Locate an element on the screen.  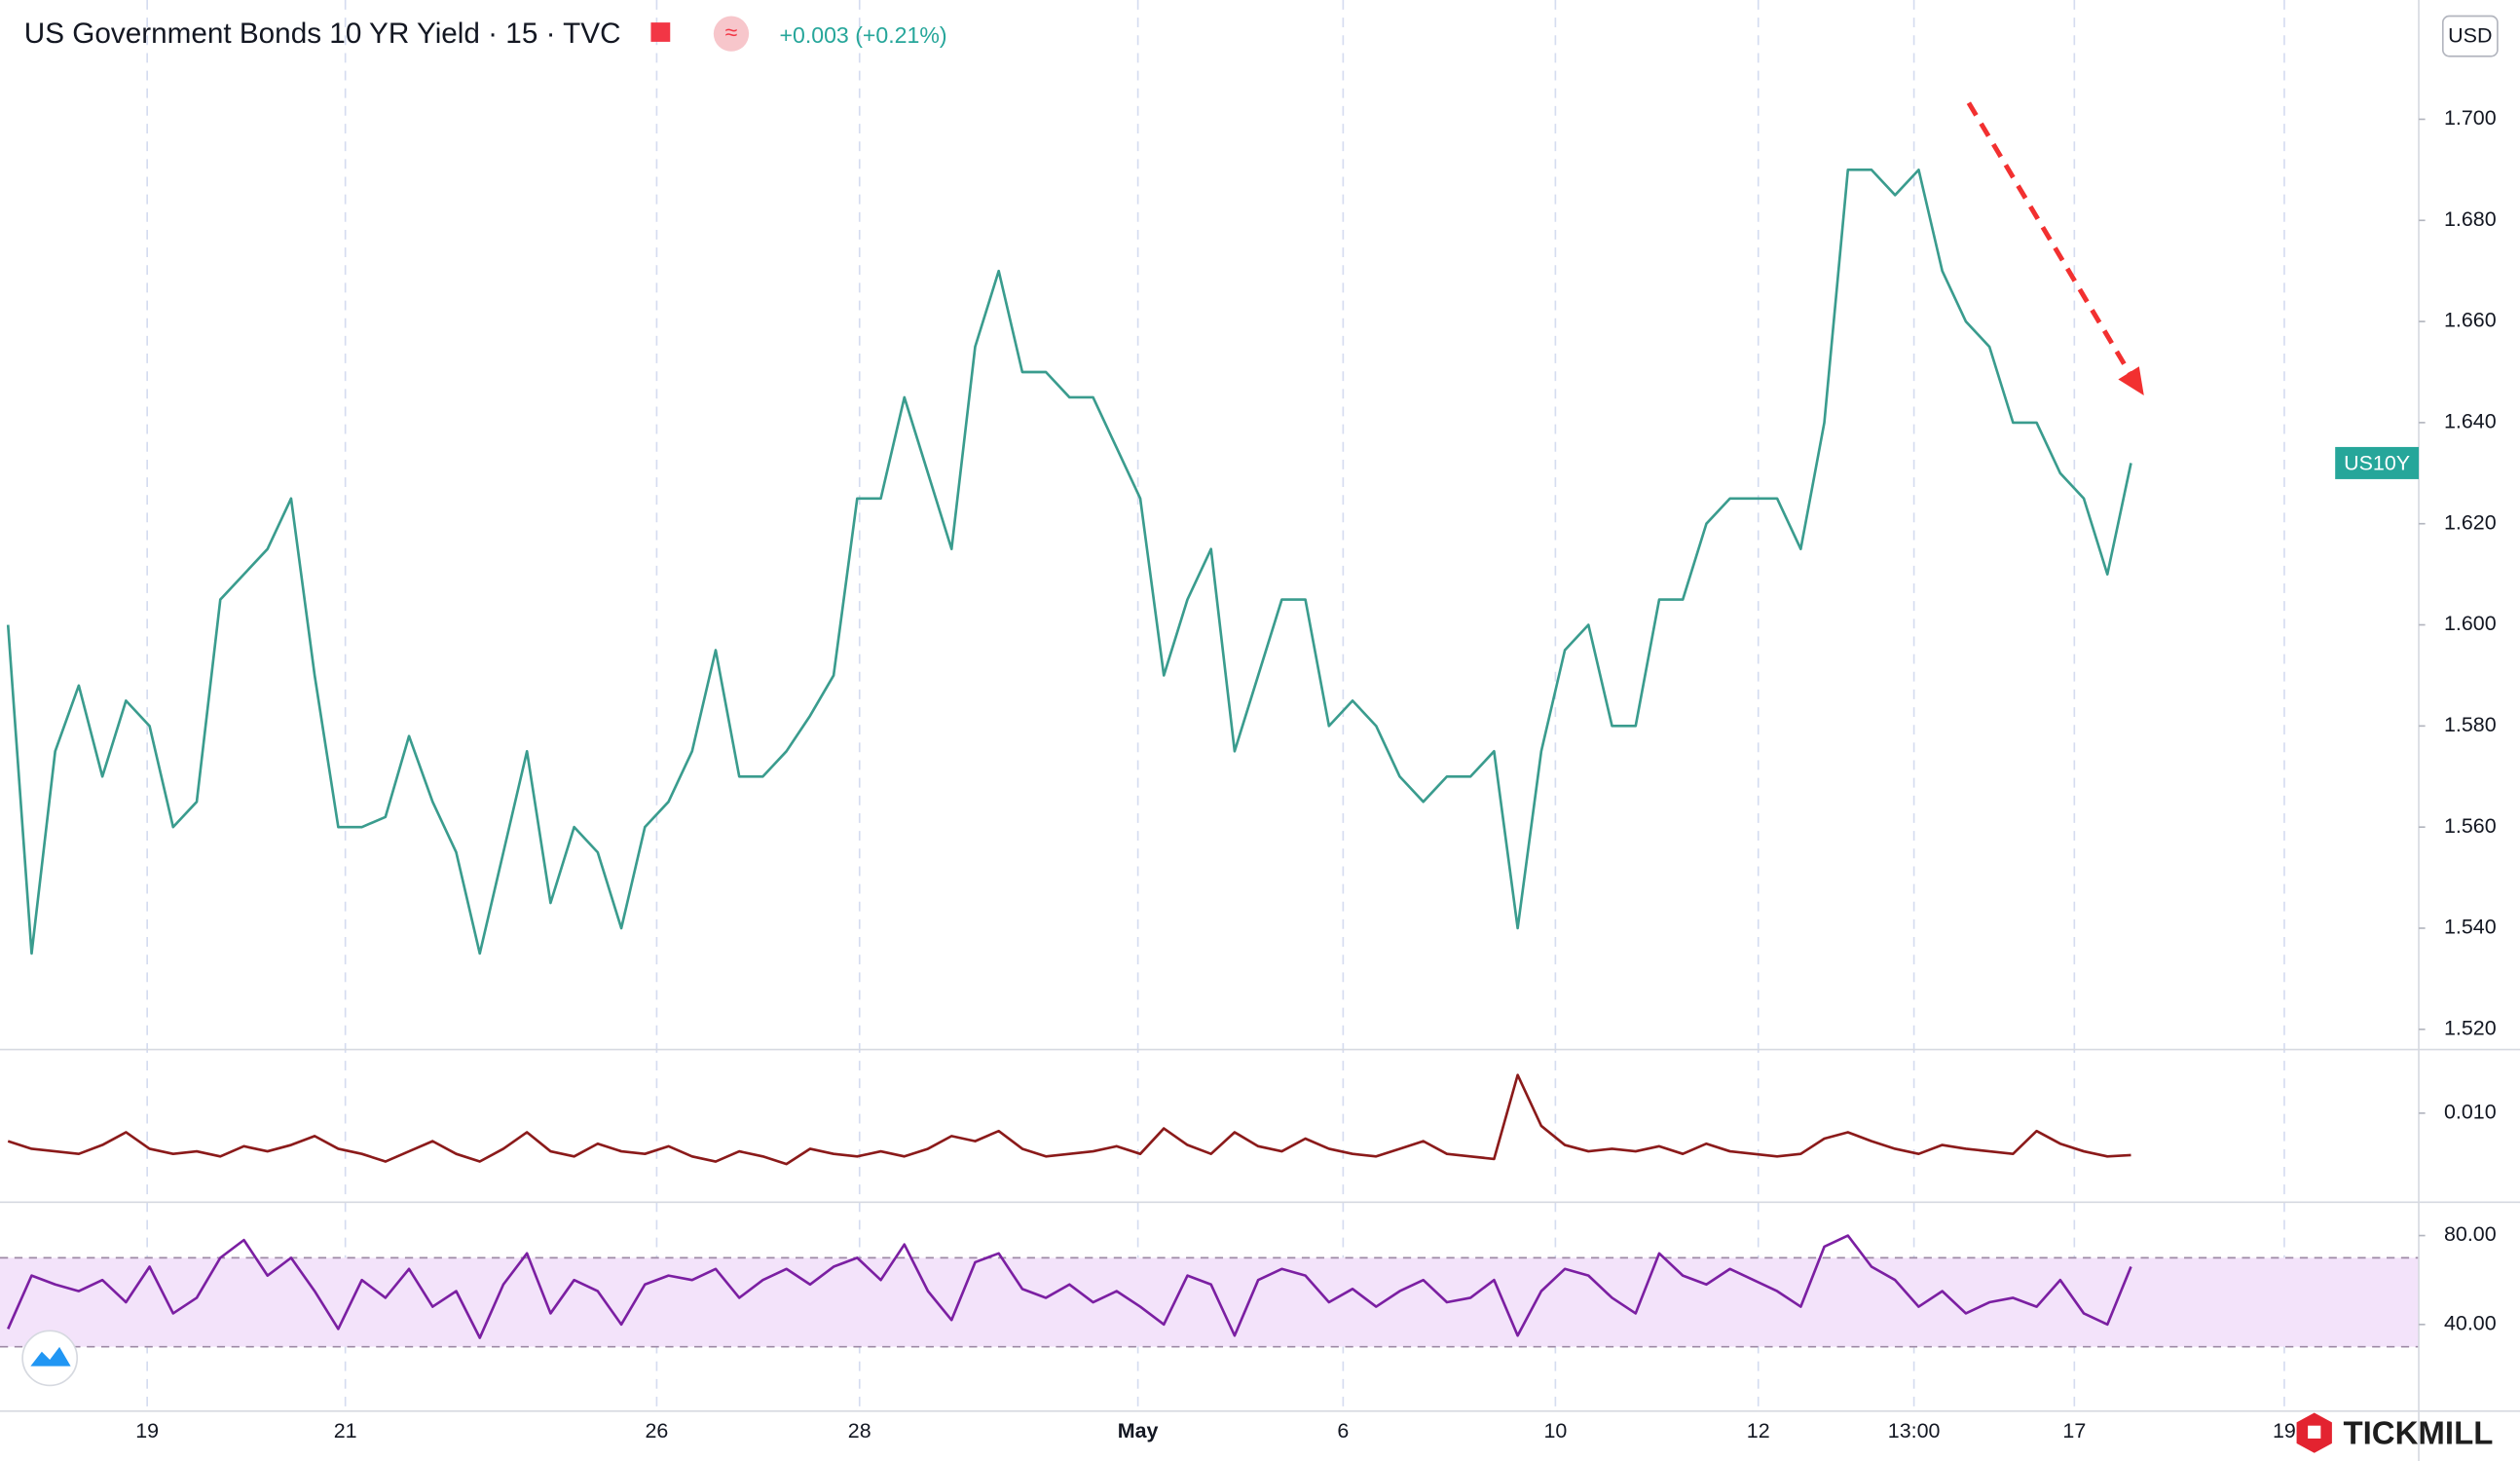
price-tag-label: US10Y is located at coordinates (2377, 463).